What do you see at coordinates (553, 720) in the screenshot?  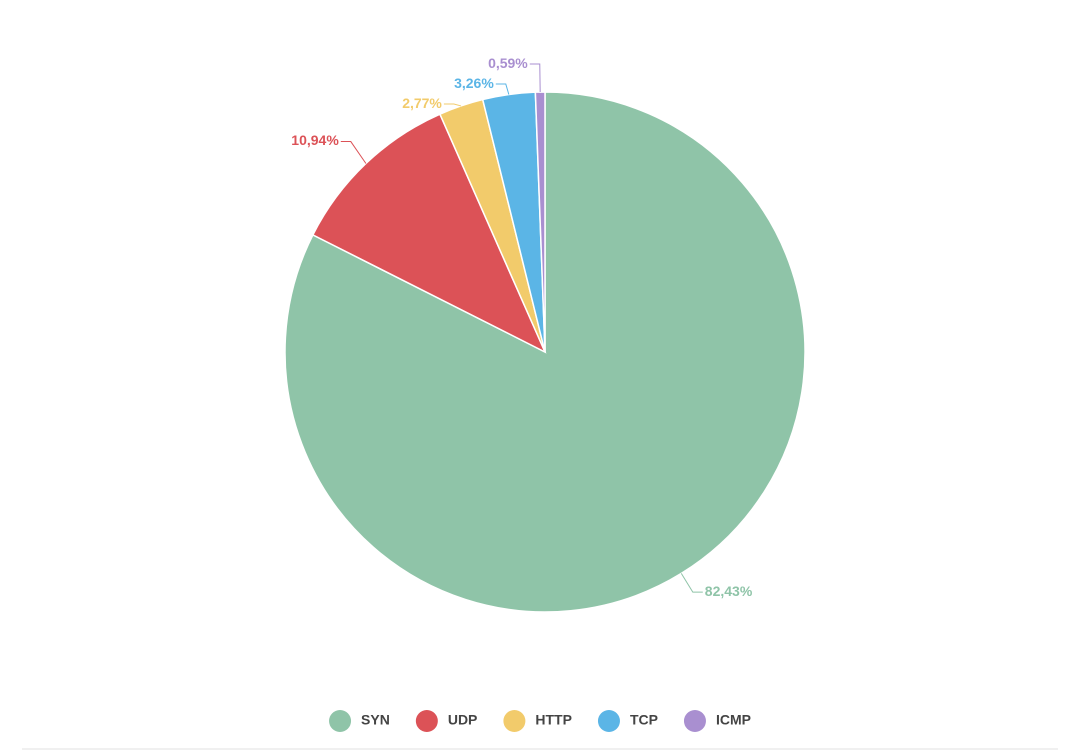 I see `legend-label: HTTP` at bounding box center [553, 720].